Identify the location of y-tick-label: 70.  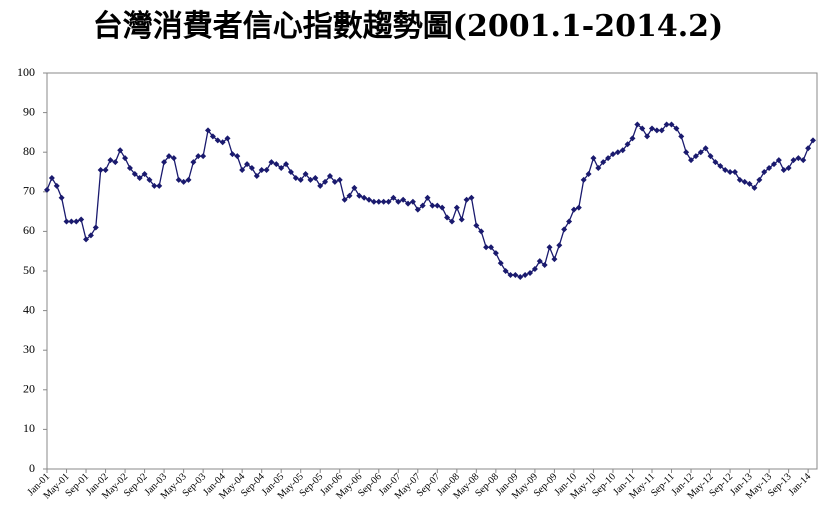
(29, 191).